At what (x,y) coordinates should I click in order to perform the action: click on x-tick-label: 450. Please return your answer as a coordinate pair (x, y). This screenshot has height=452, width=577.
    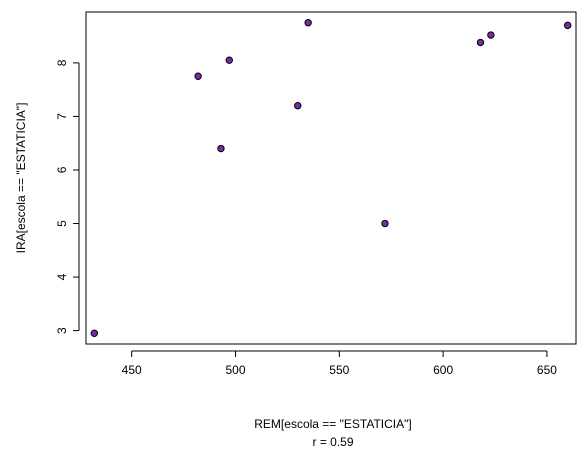
    Looking at the image, I should click on (132, 370).